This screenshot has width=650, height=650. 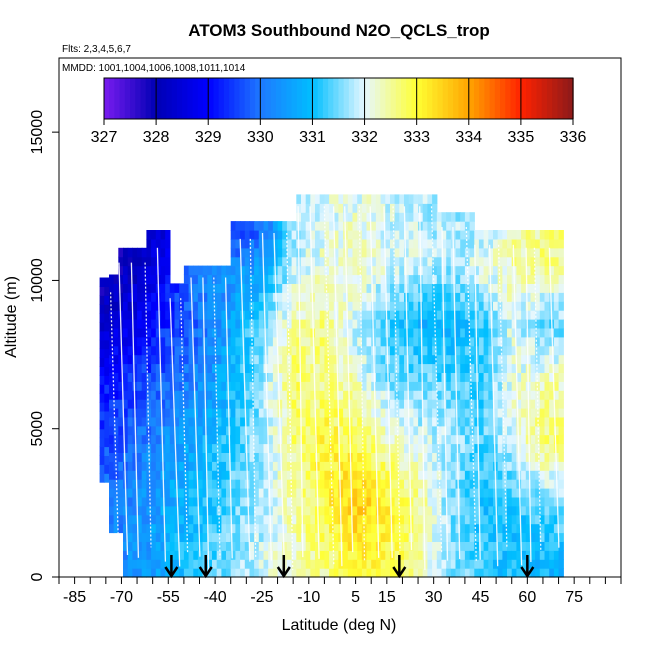 What do you see at coordinates (121, 597) in the screenshot?
I see `x-tick-label: -70` at bounding box center [121, 597].